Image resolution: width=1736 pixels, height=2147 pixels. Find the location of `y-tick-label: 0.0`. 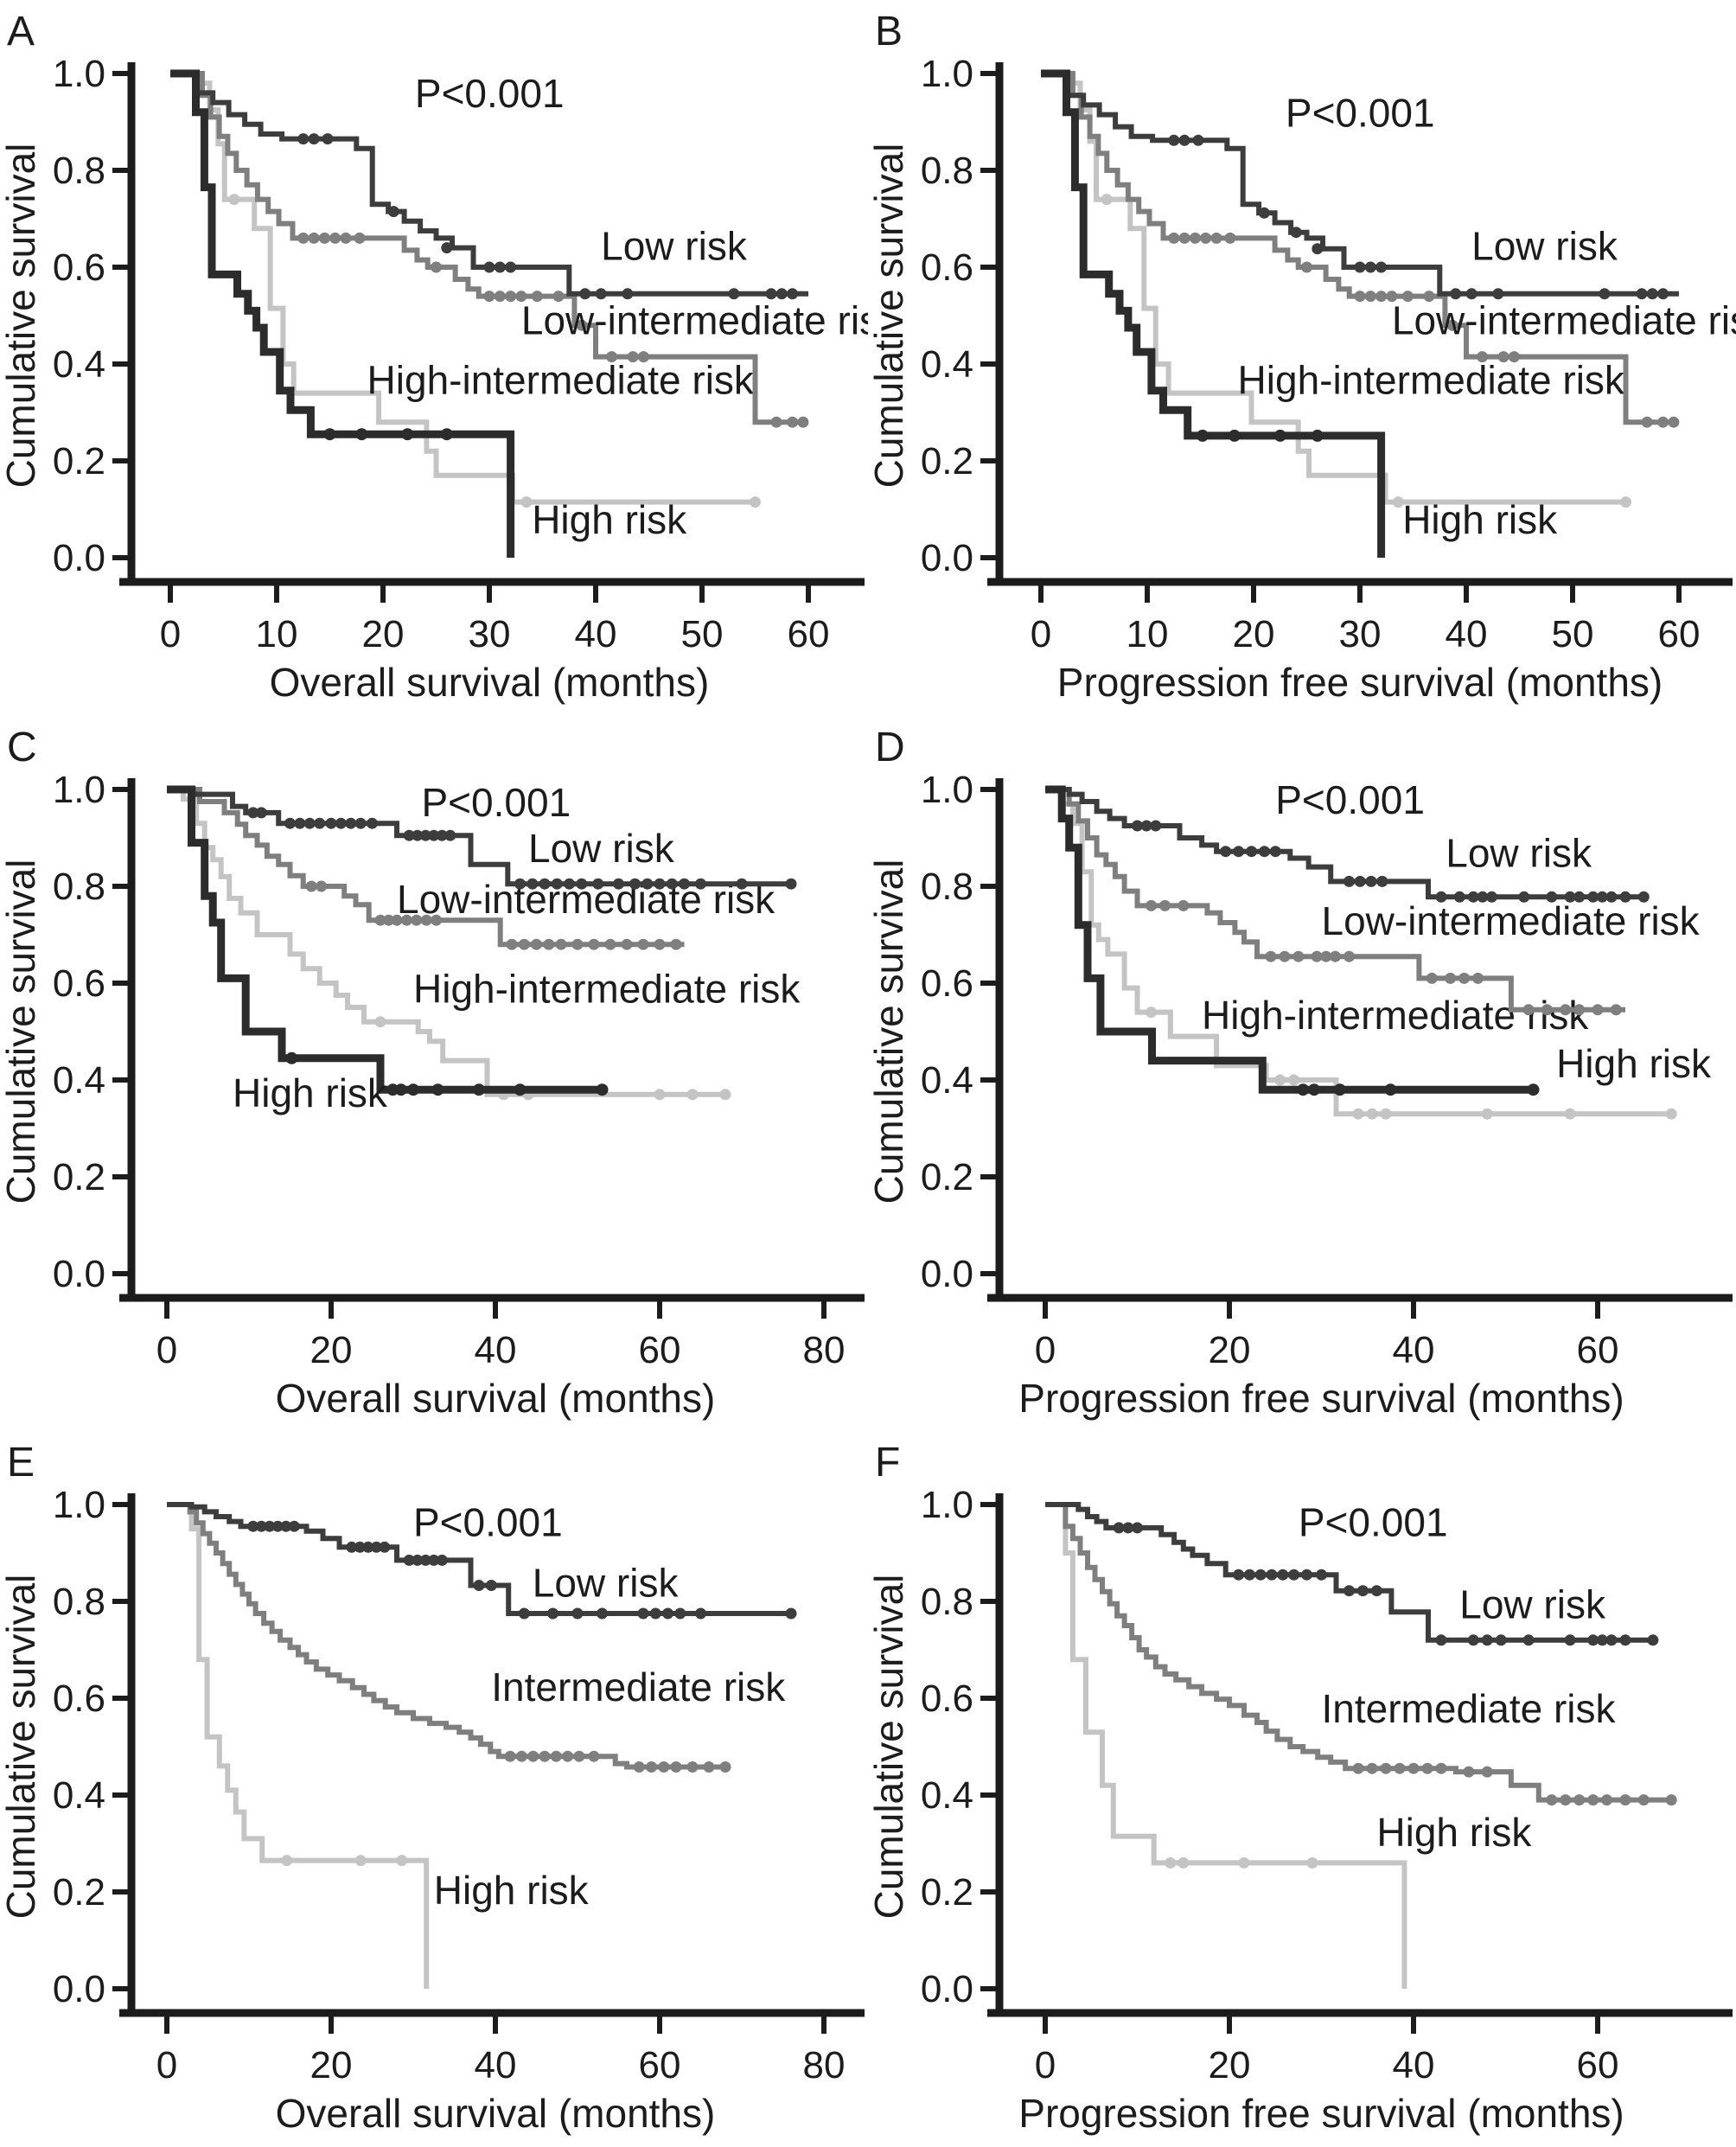

y-tick-label: 0.0 is located at coordinates (79, 1274).